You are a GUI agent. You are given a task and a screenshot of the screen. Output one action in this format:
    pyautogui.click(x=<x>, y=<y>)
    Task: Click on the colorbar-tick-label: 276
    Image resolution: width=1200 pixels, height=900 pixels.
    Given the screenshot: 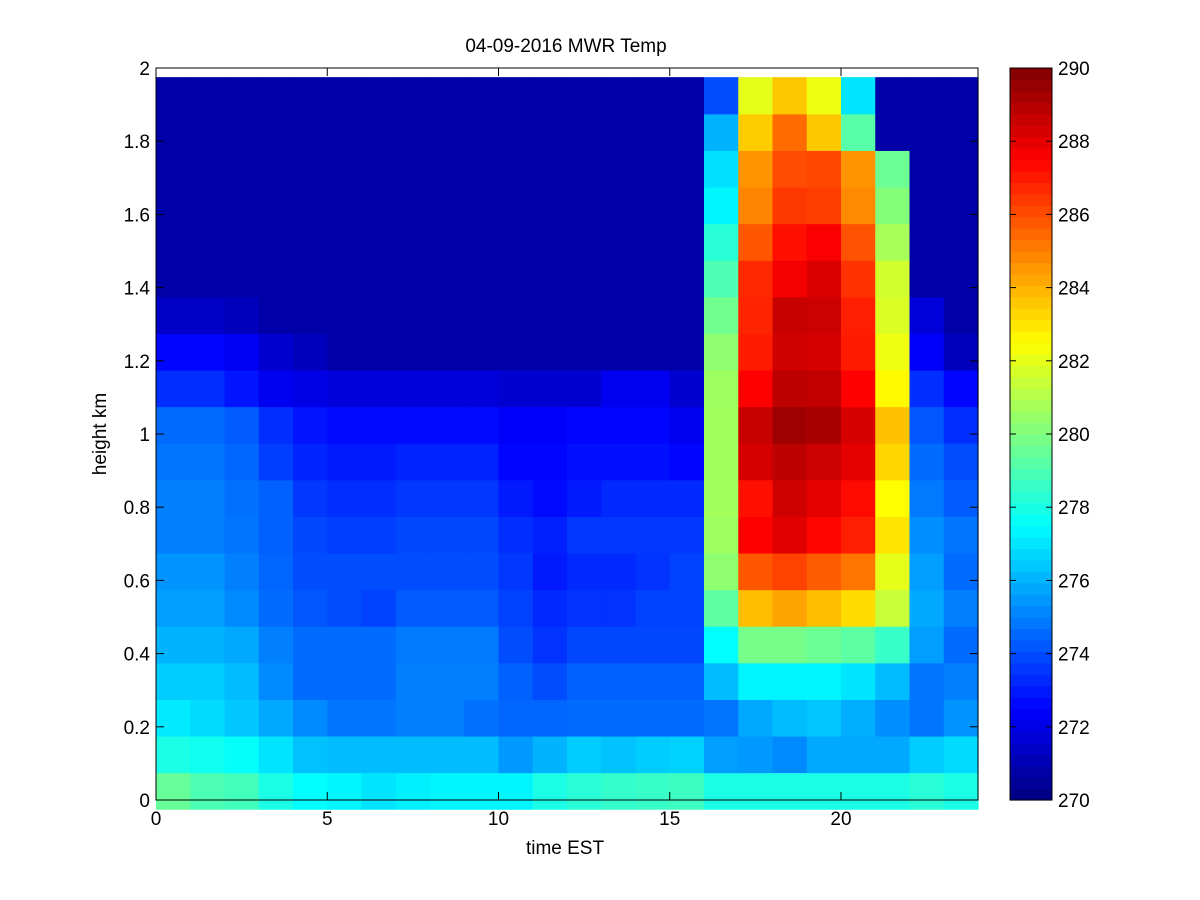 What is the action you would take?
    pyautogui.click(x=1074, y=581)
    